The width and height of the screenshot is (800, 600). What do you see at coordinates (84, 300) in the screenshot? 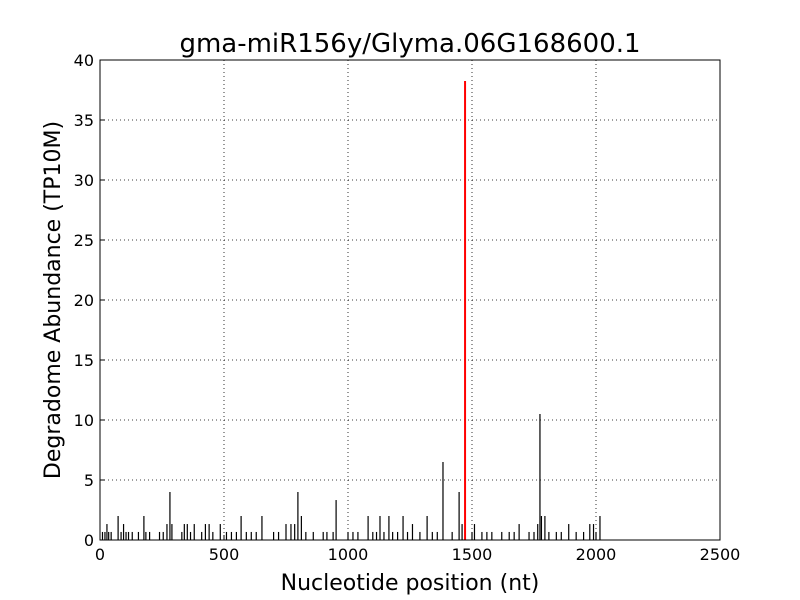
I see `y-tick-label: 20` at bounding box center [84, 300].